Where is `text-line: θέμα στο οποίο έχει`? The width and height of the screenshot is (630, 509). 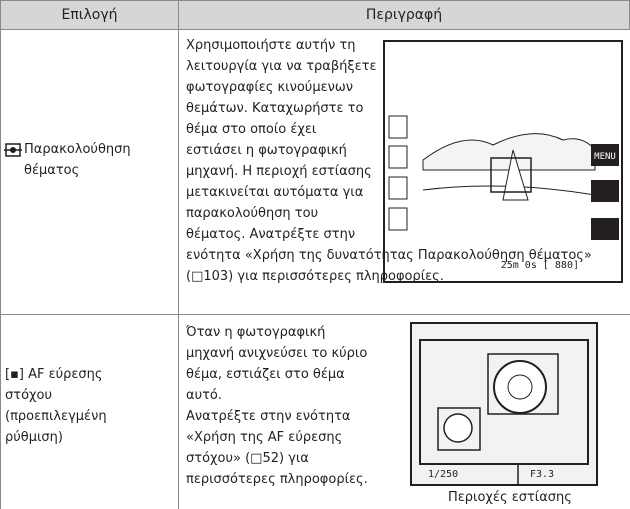 text-line: θέμα στο οποίο έχει is located at coordinates (251, 129).